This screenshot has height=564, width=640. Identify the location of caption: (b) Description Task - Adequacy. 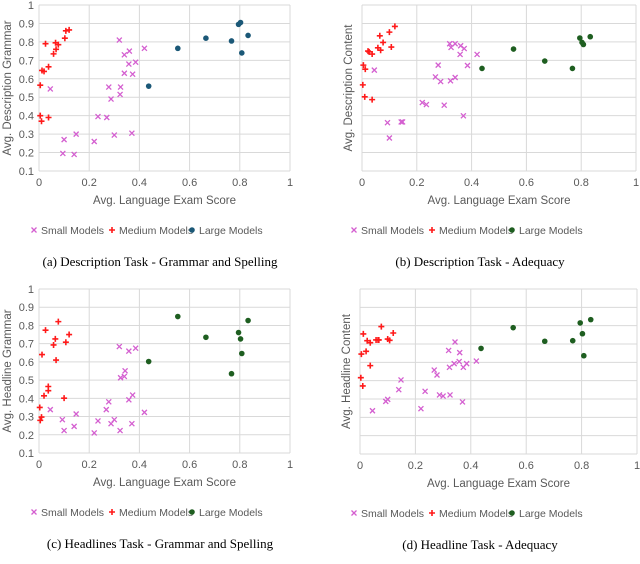
(480, 261).